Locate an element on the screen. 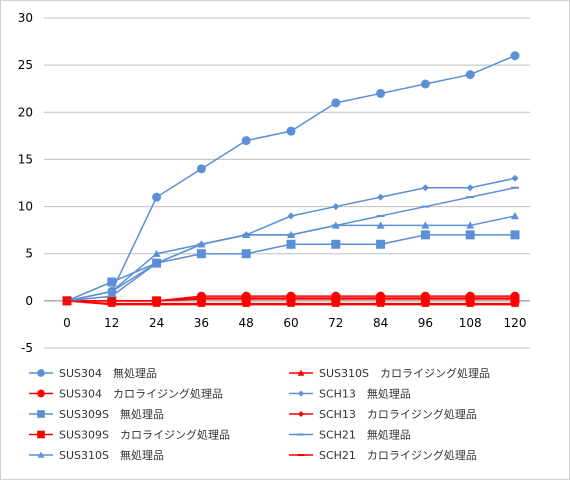 The height and width of the screenshot is (480, 570). series-group is located at coordinates (291, 302).